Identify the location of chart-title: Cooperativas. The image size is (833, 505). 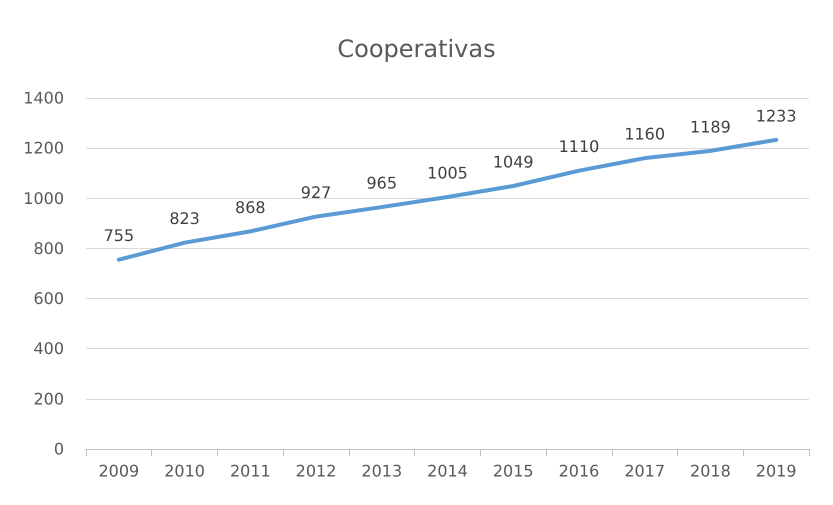
(416, 49).